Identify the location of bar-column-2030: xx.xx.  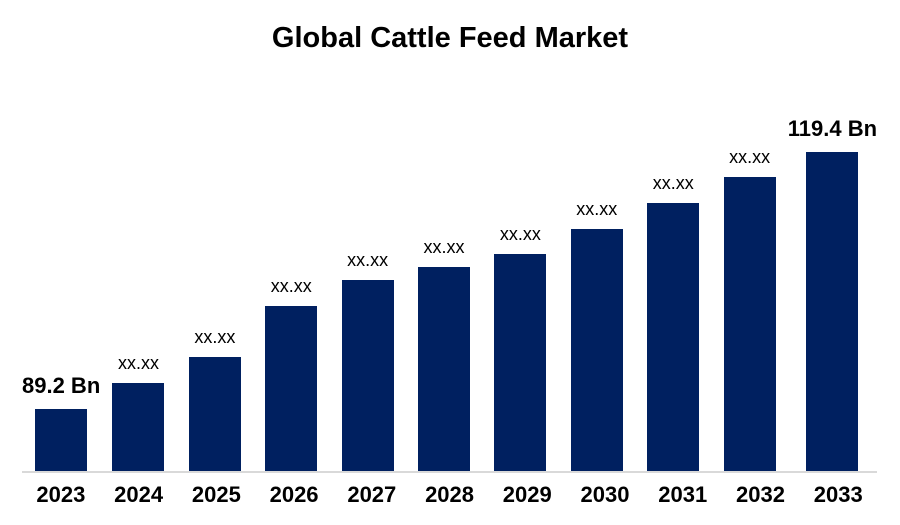
(597, 235).